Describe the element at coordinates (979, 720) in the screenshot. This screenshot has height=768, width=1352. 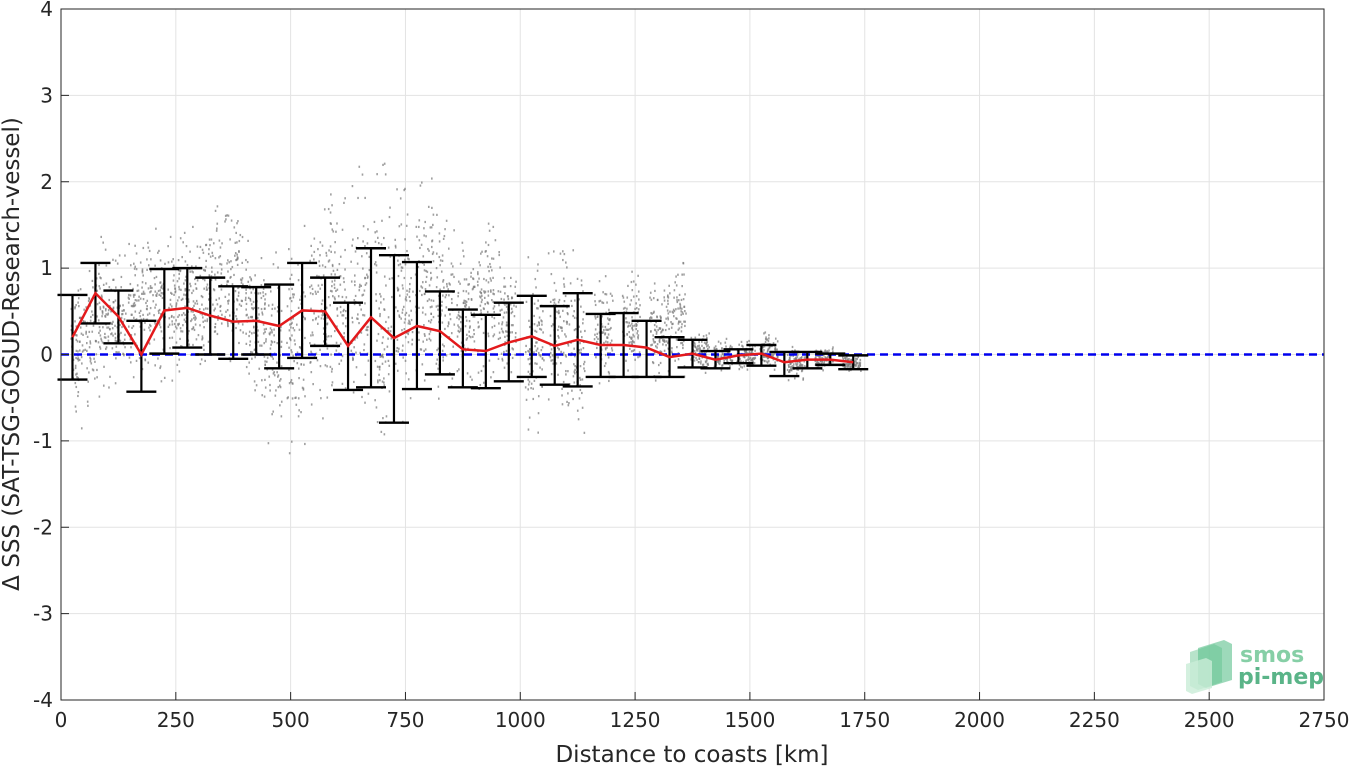
I see `x-tick-label: 2000` at that location.